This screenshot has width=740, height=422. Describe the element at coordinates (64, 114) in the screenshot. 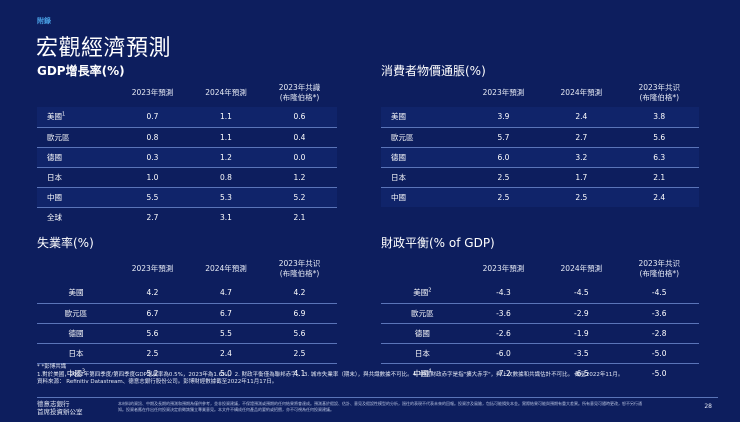

I see `footnote-marker: 1` at that location.